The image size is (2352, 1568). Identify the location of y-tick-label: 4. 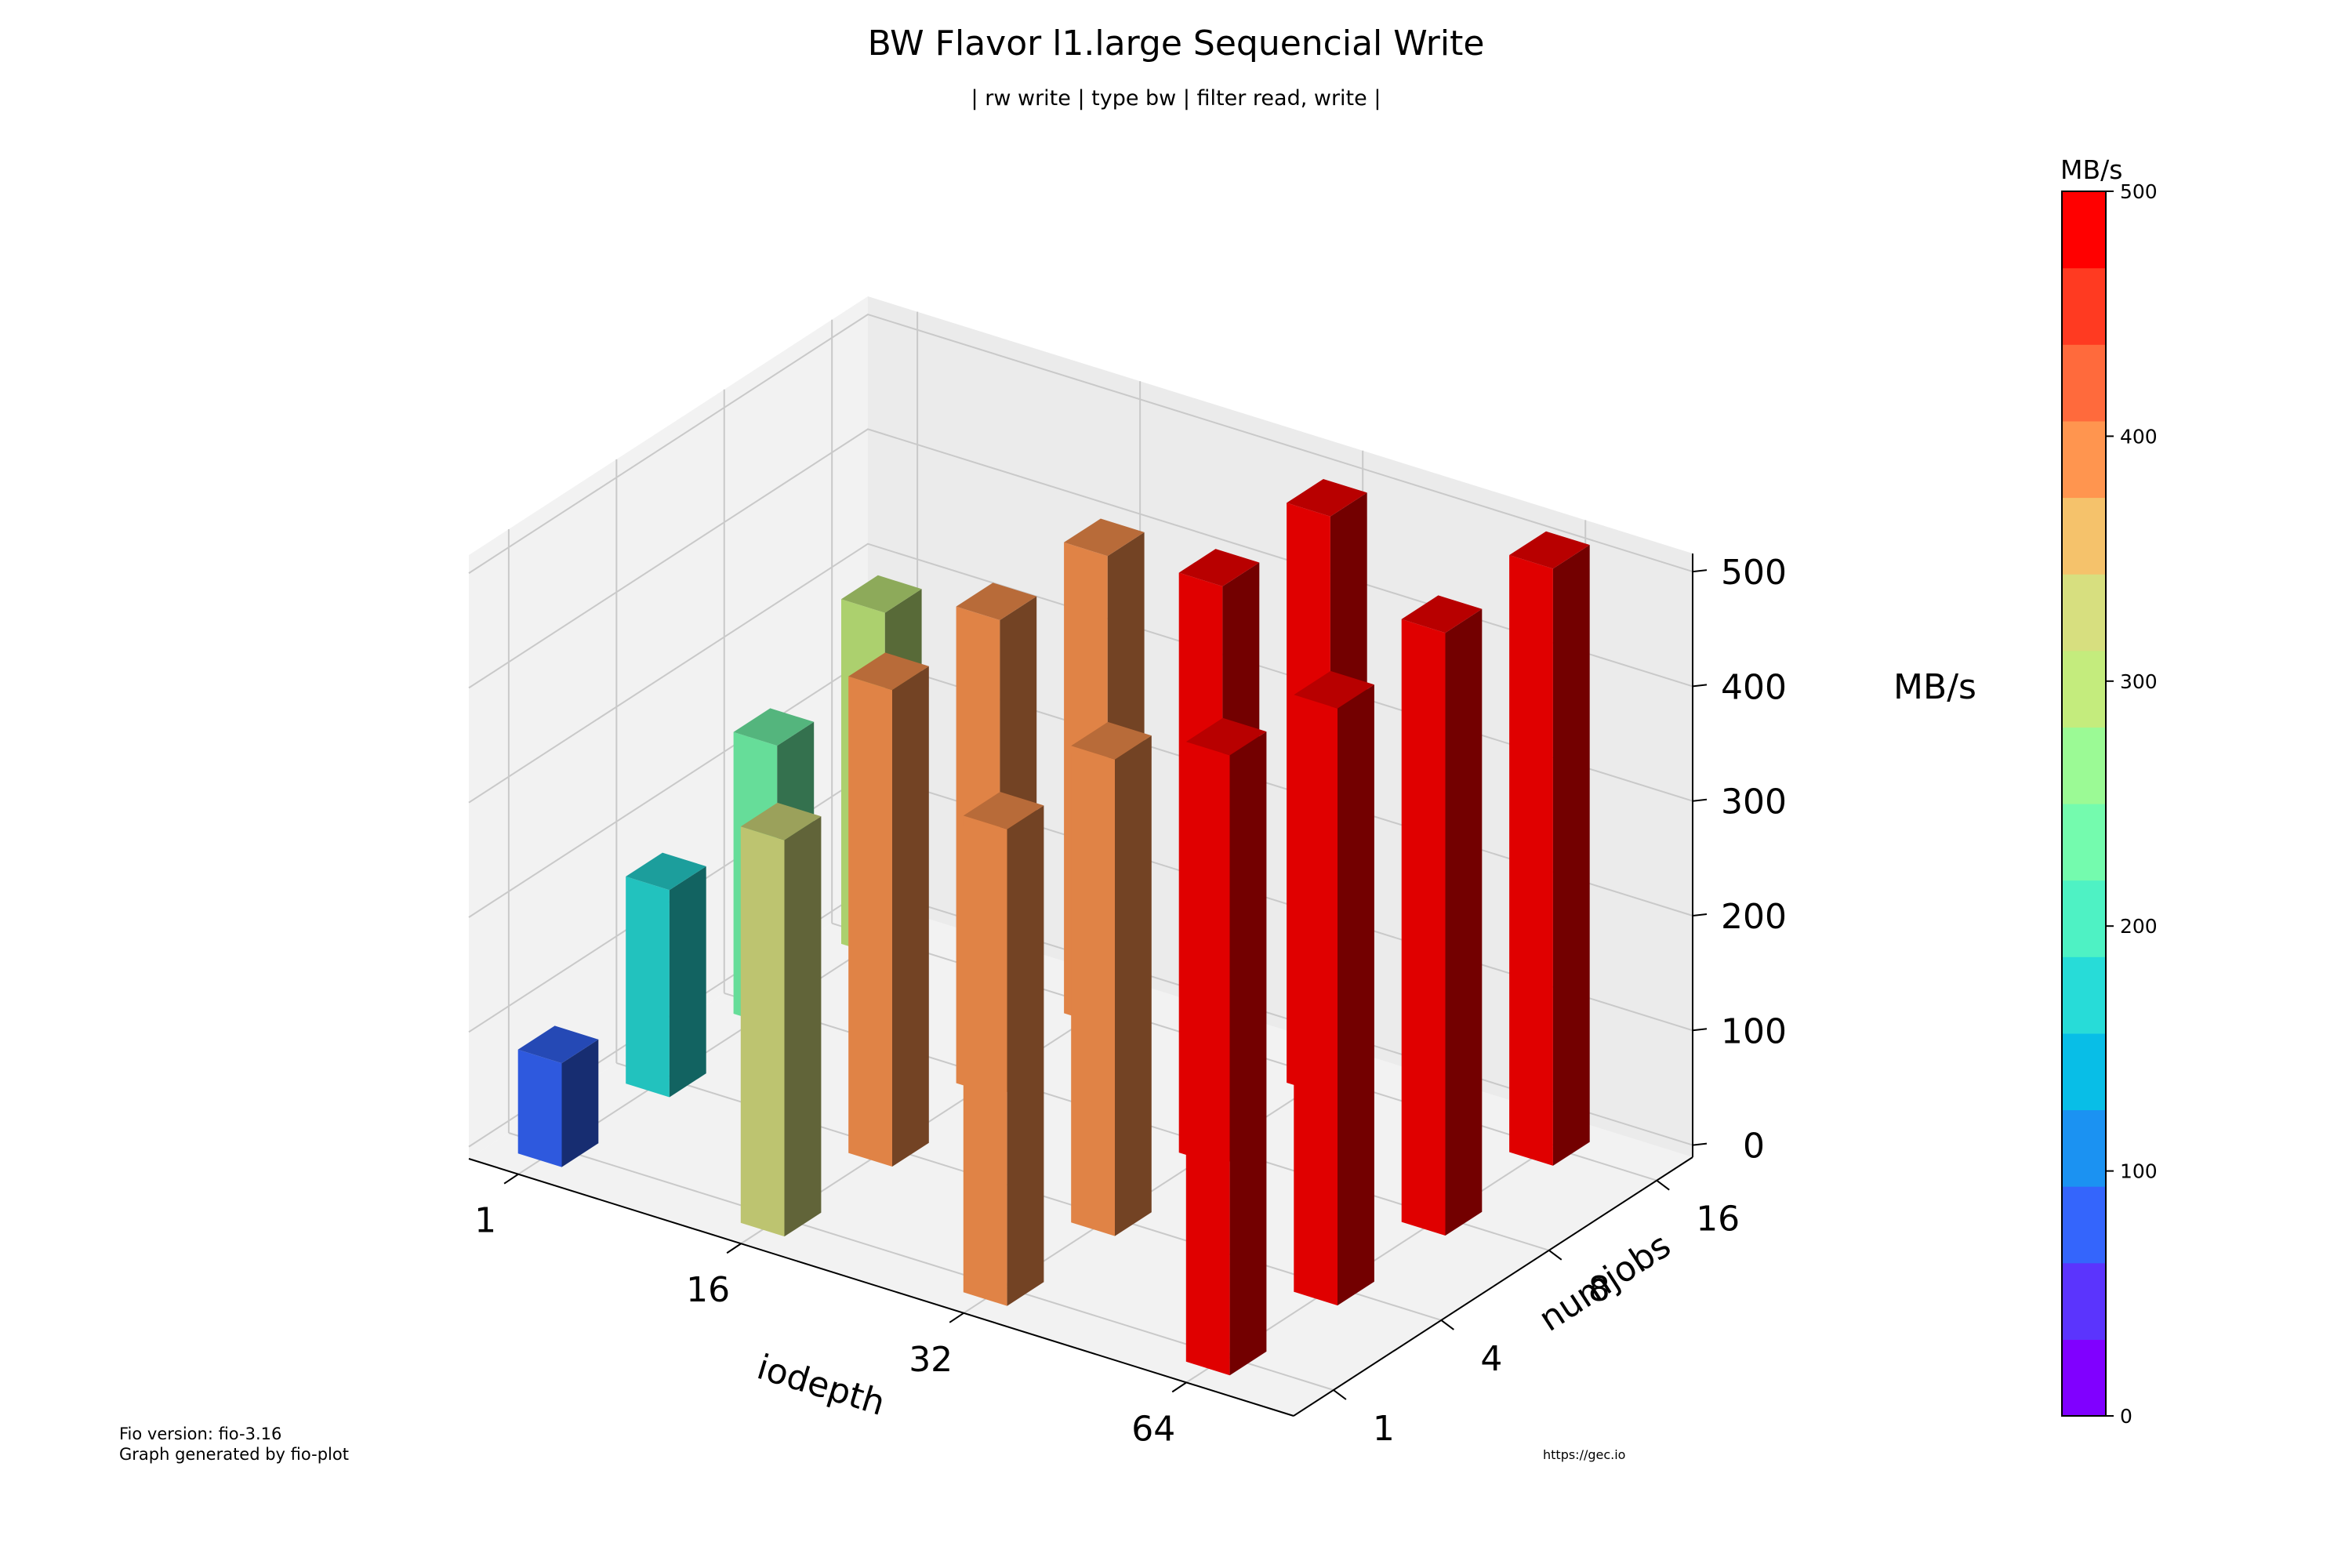
(1491, 1359).